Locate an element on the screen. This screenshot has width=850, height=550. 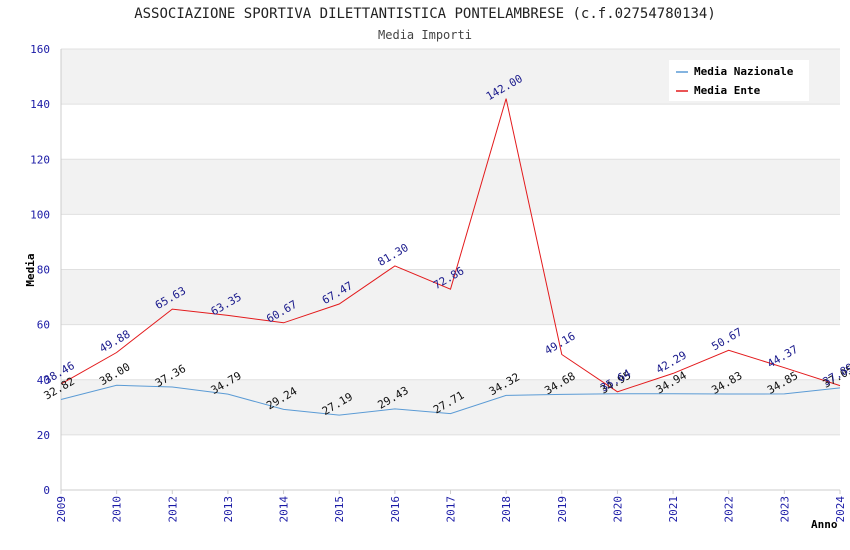
x-tick-2009: 2009 is located at coordinates (61, 509).